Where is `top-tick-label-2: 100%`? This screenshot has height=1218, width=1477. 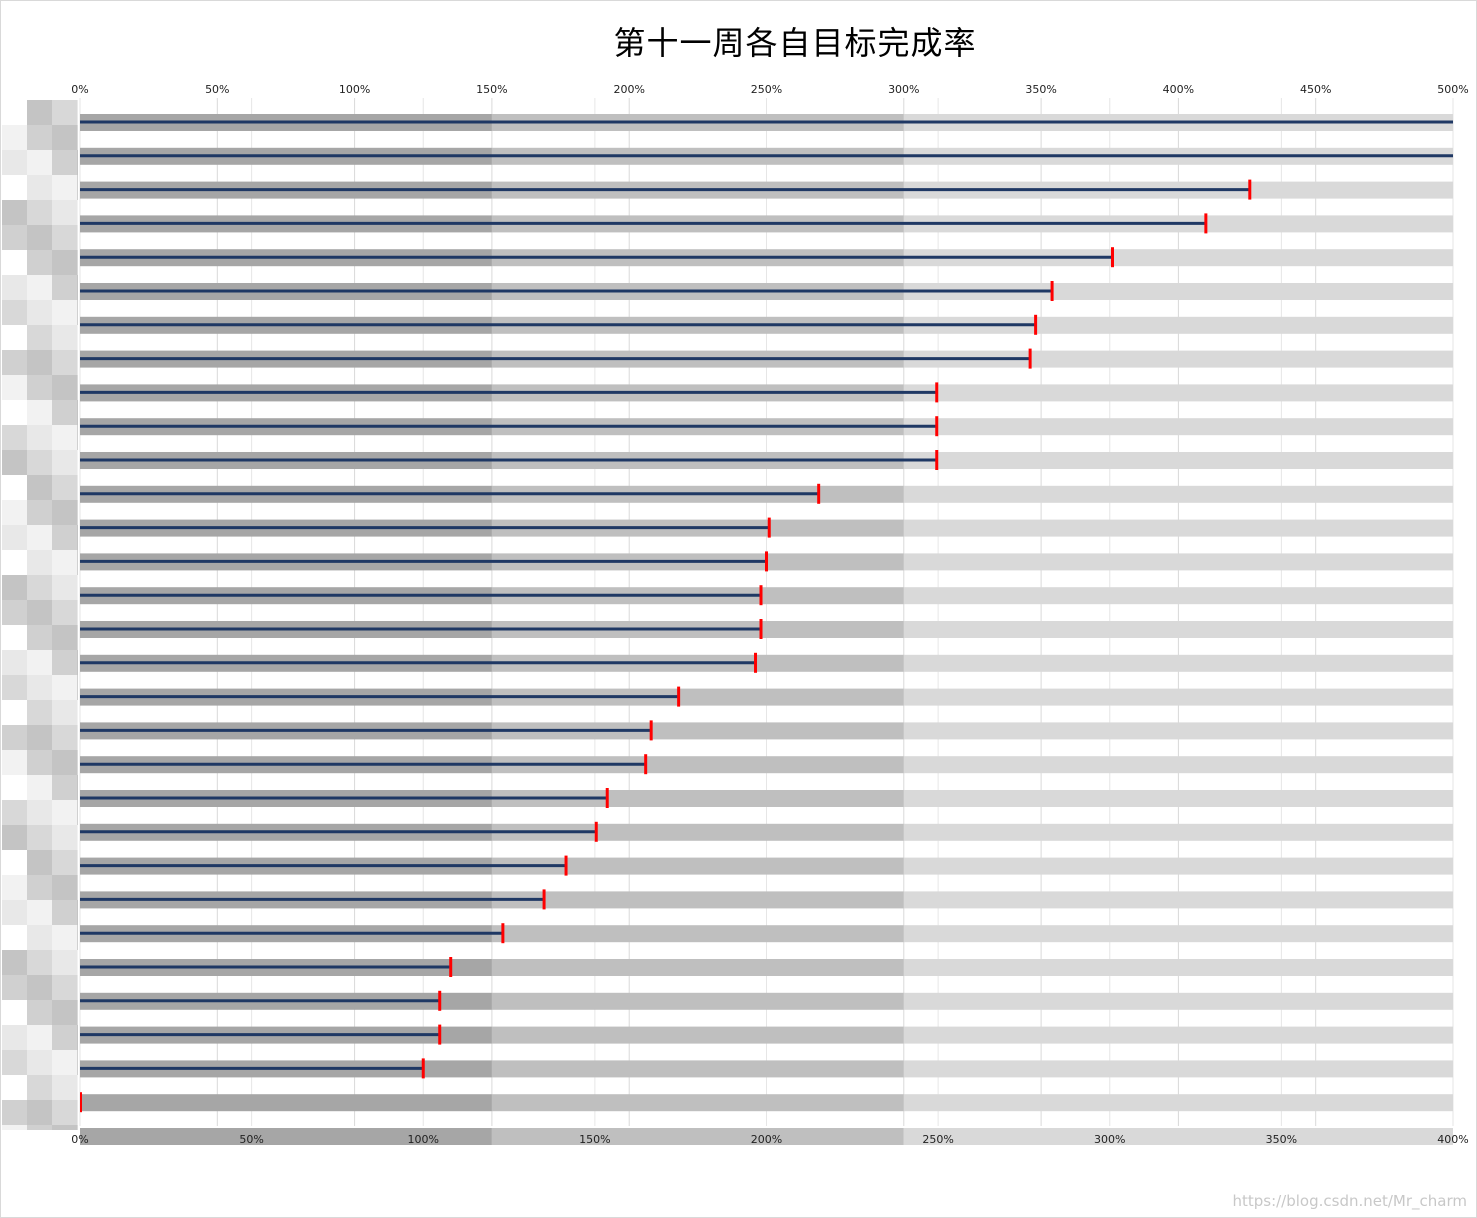 top-tick-label-2: 100% is located at coordinates (354, 89).